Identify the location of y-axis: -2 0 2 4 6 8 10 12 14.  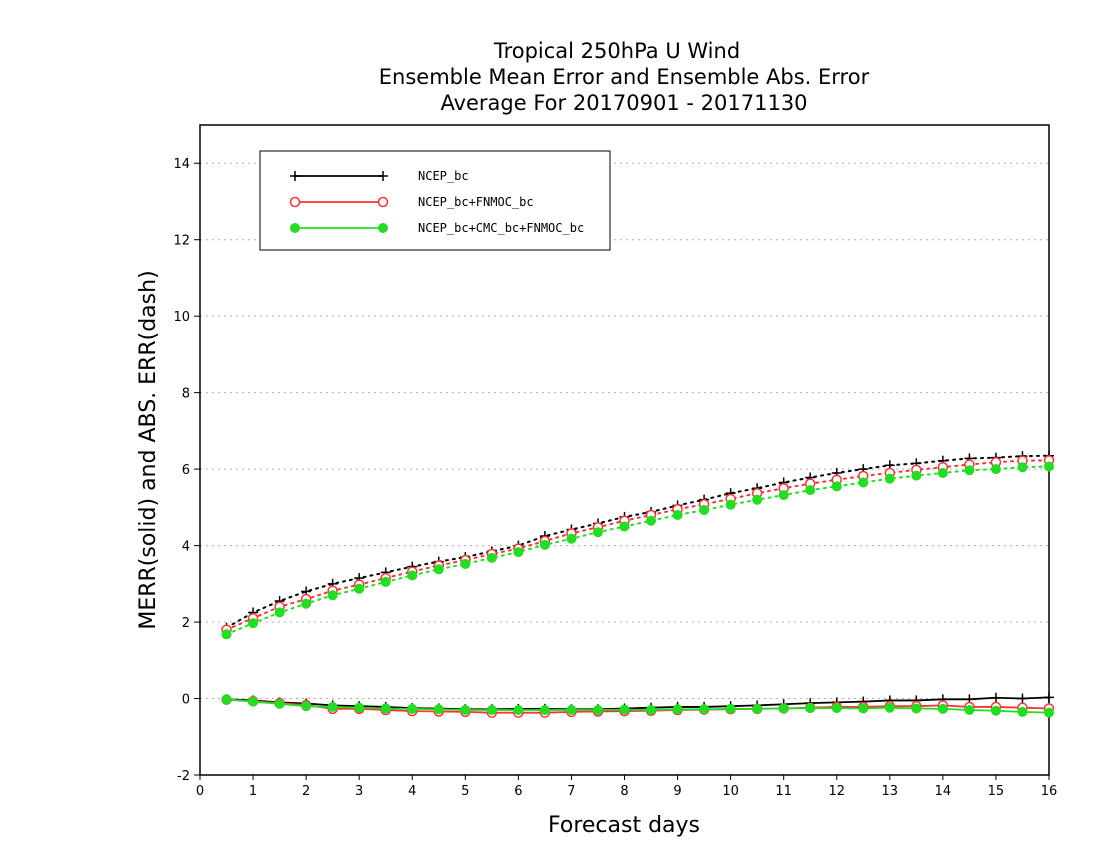
(186, 470).